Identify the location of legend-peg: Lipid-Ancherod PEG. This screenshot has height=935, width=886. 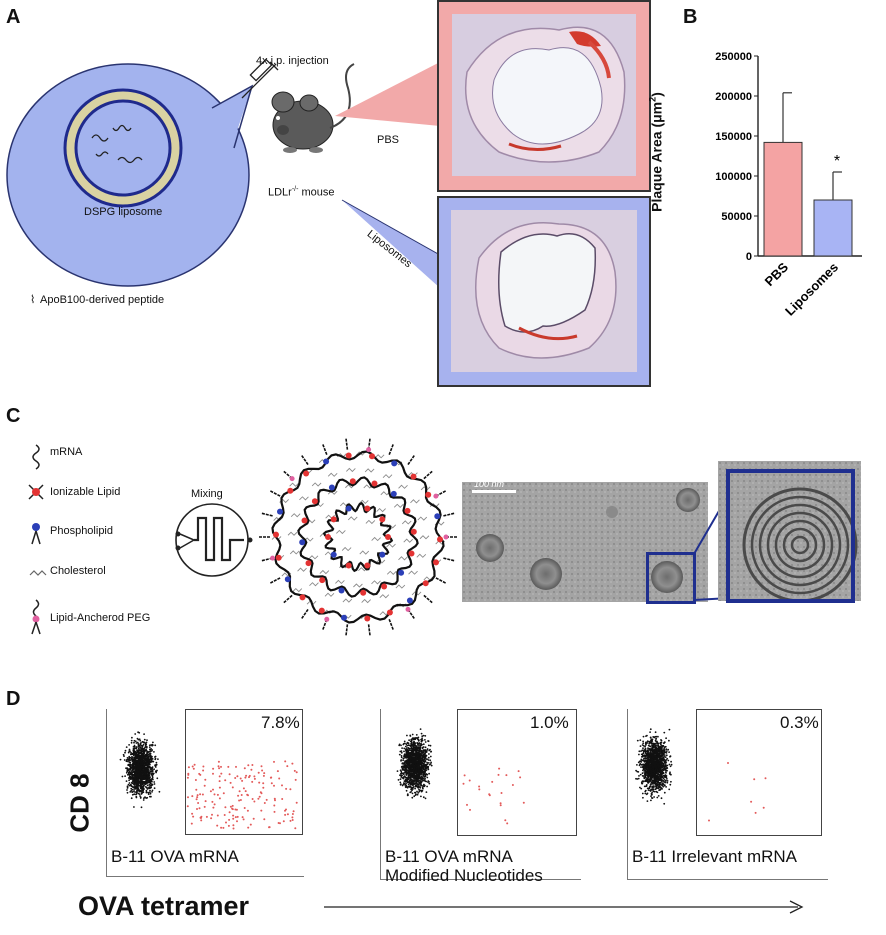
(100, 618).